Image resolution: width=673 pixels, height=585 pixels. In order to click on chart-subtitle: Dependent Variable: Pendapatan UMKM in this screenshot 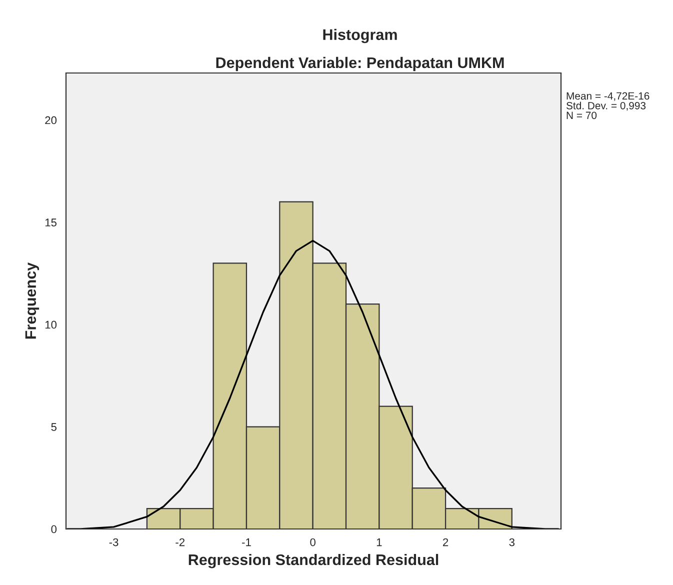, I will do `click(360, 64)`.